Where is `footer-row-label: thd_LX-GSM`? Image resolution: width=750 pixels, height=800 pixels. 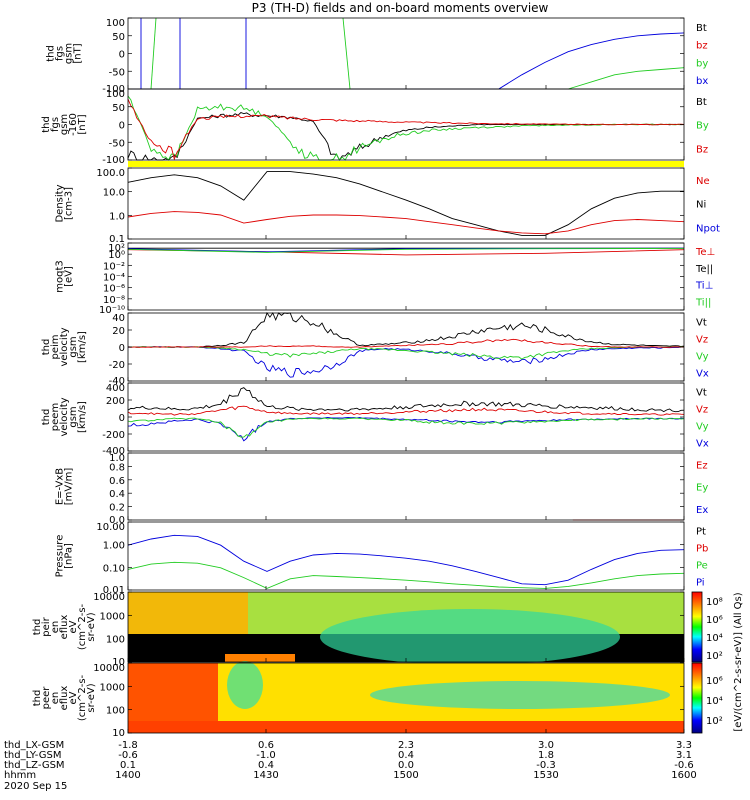 footer-row-label: thd_LX-GSM is located at coordinates (34, 745).